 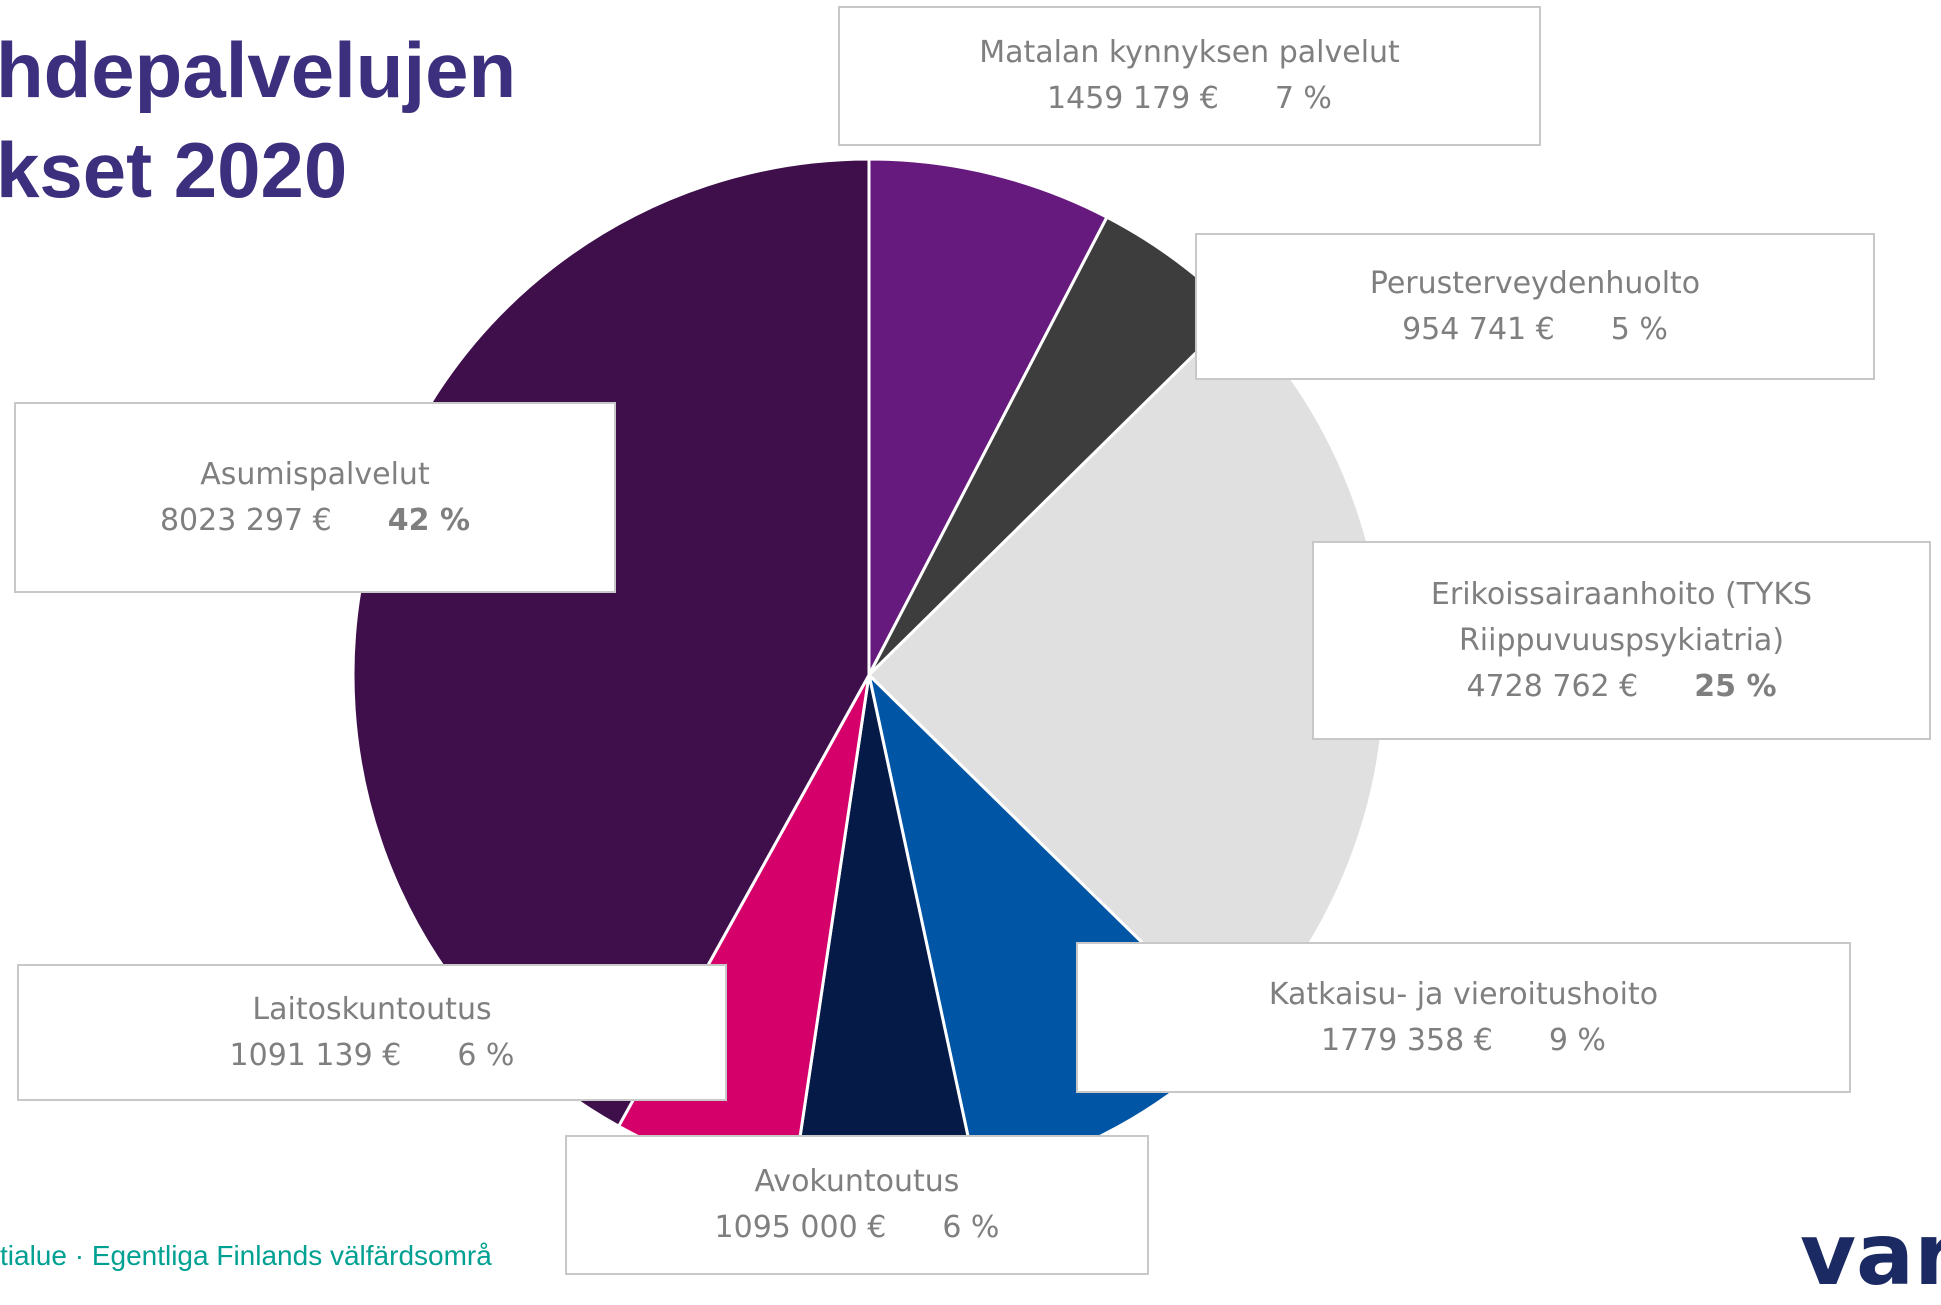 I want to click on value-row: 954 741 € 5 %, so click(x=1535, y=330).